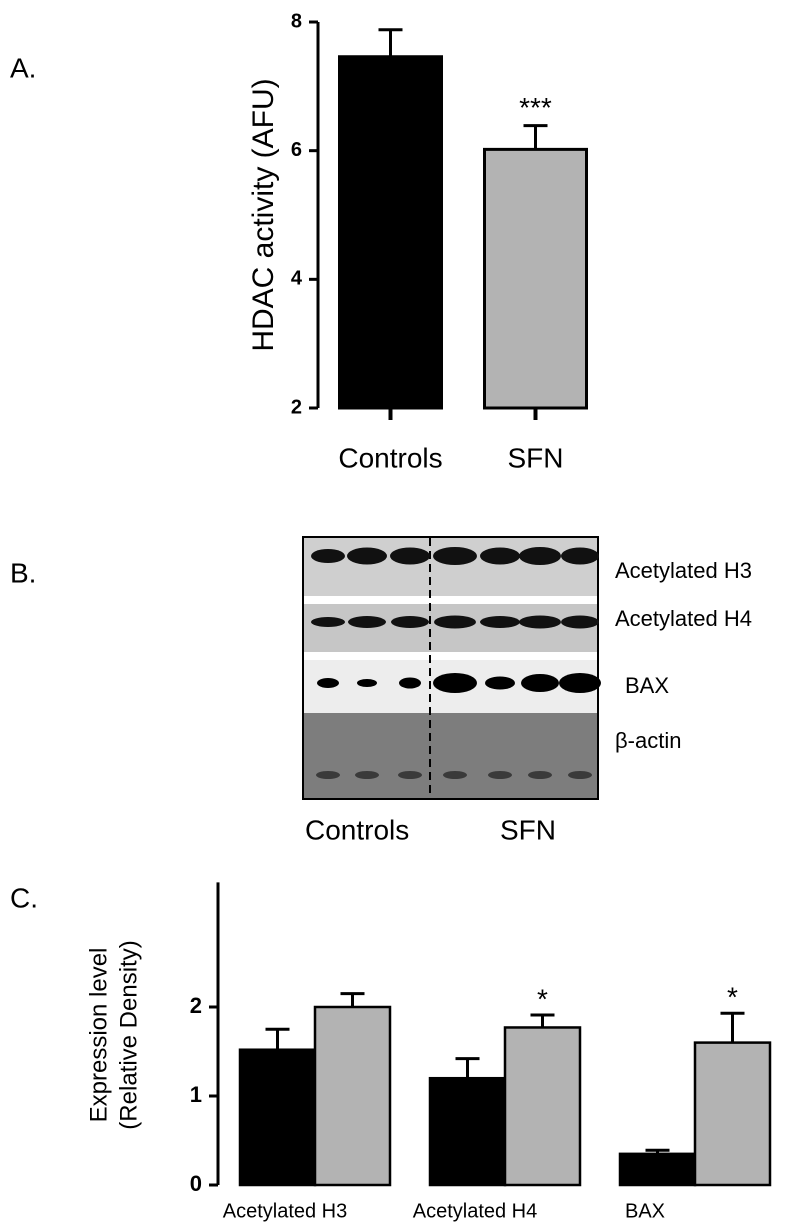 The width and height of the screenshot is (800, 1232). I want to click on row-label: Acetylated H3, so click(683, 570).